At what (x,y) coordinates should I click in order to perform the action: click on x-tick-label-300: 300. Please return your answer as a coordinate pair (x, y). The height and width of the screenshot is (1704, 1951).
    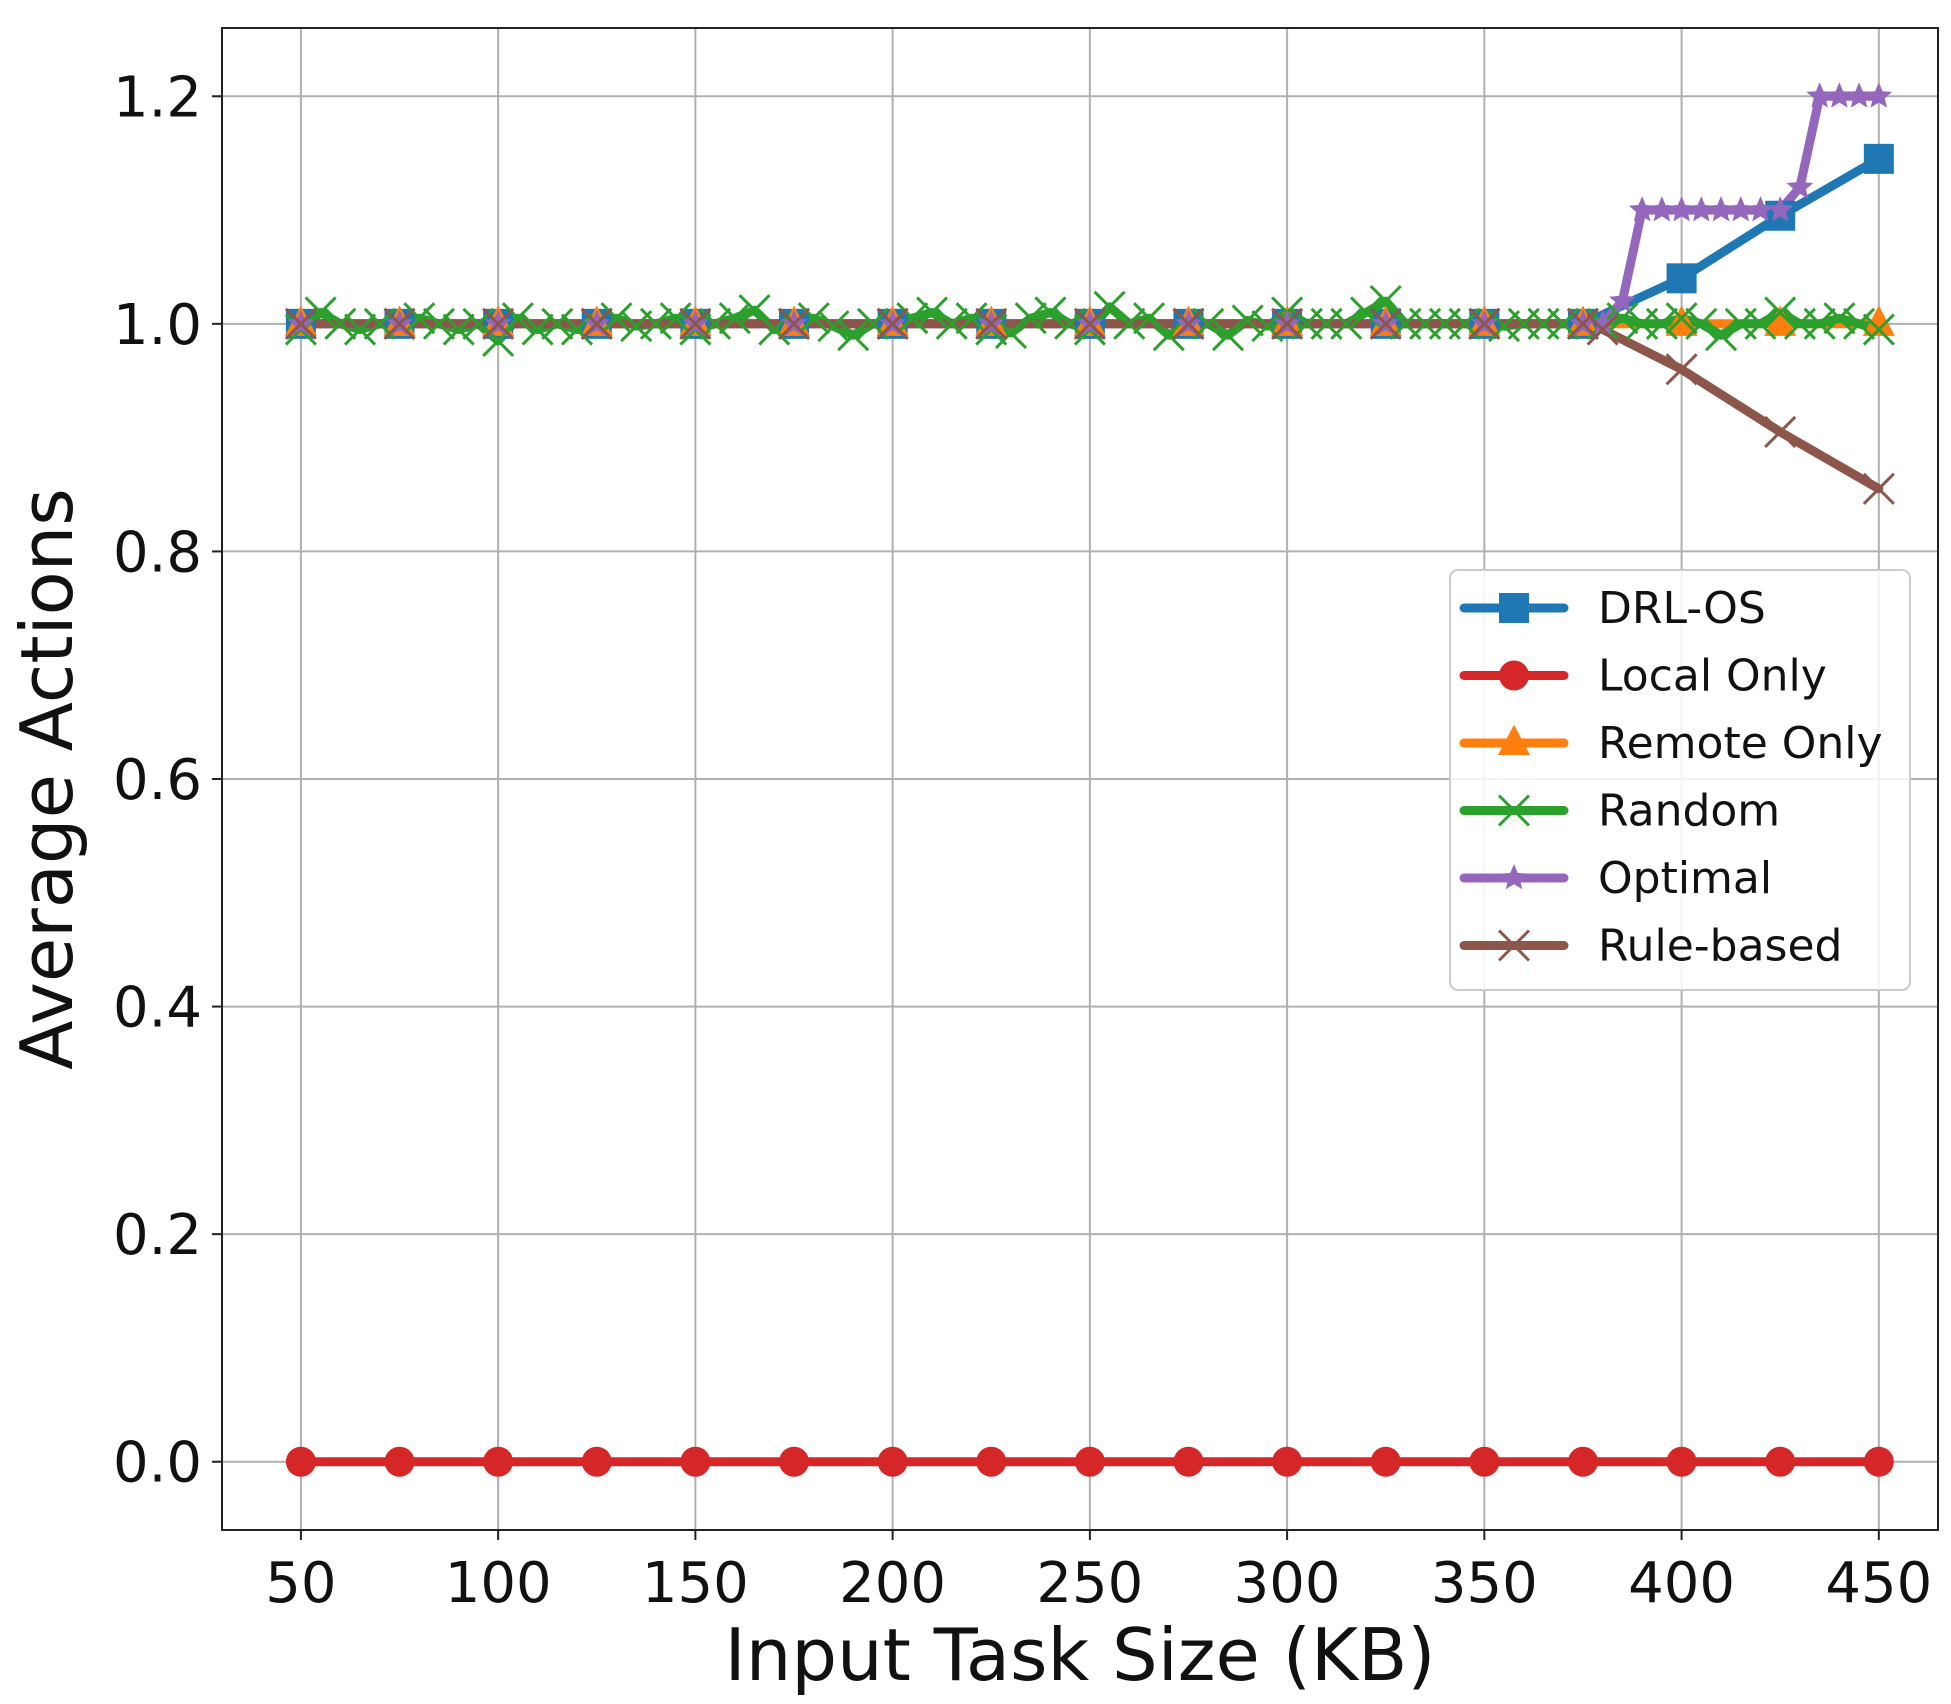
    Looking at the image, I should click on (1287, 1583).